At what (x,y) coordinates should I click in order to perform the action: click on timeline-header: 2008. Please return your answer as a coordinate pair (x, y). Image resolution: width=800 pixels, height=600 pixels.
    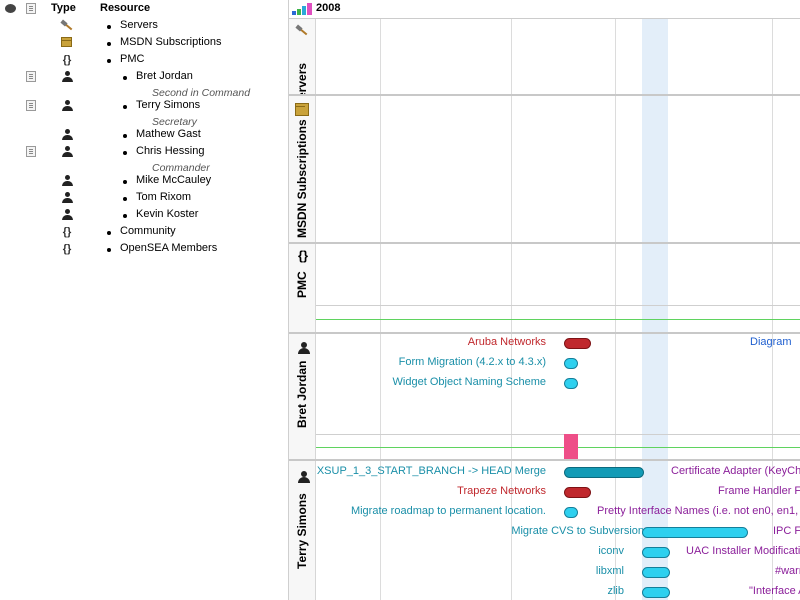
    Looking at the image, I should click on (544, 9).